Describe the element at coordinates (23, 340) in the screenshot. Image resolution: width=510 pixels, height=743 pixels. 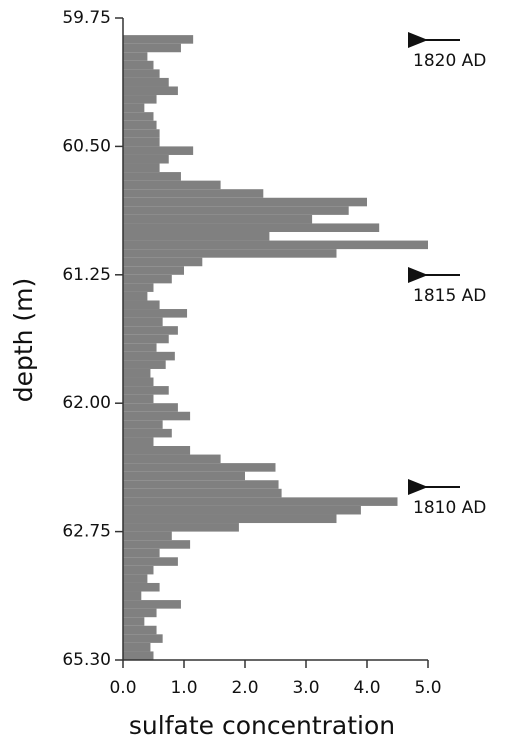
I see `y-axis-label: depth (m)` at that location.